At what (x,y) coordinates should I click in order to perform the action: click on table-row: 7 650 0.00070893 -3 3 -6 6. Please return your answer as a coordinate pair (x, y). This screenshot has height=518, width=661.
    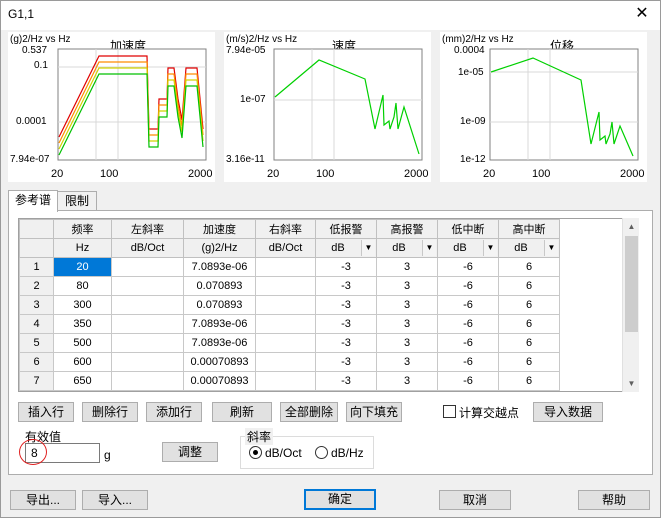
    Looking at the image, I should click on (289, 381).